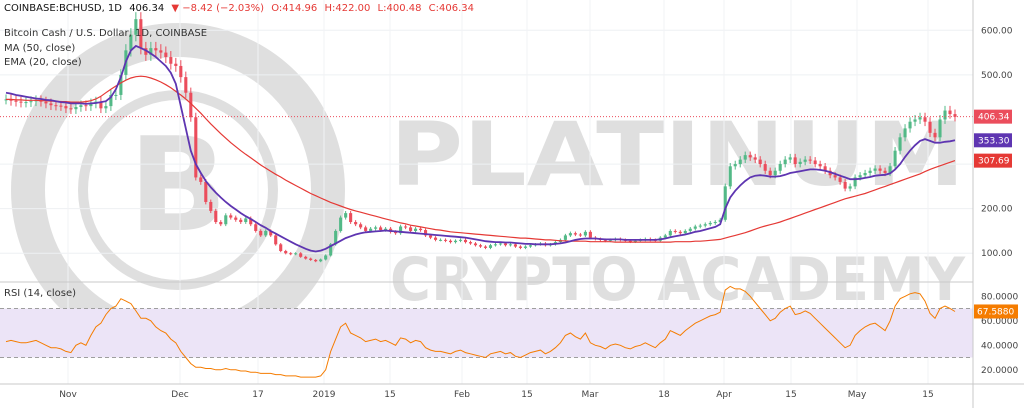 The width and height of the screenshot is (1024, 408). I want to click on price-change: ▼ −8.42 (−2.03%), so click(218, 8).